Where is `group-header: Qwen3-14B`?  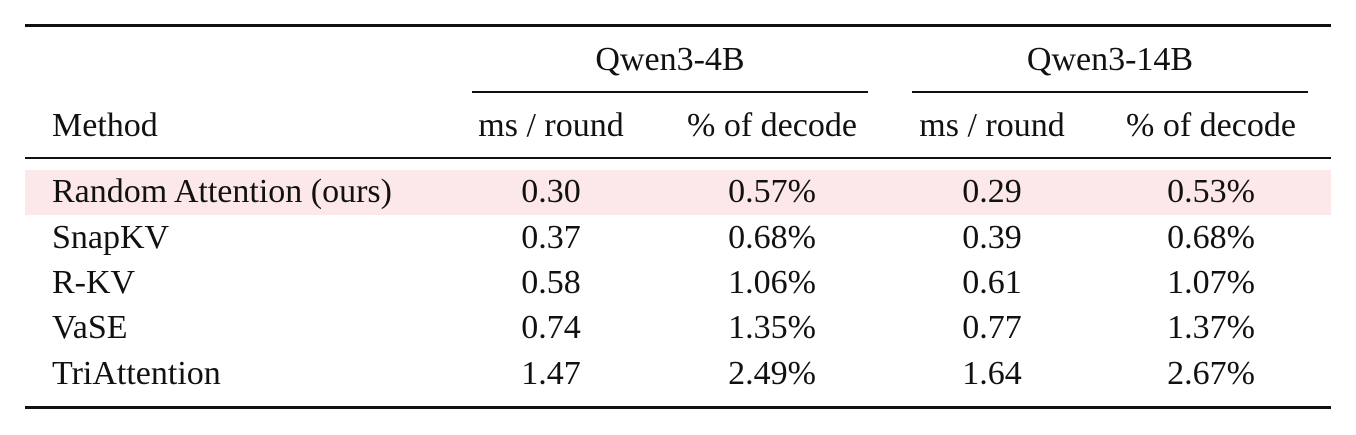 group-header: Qwen3-14B is located at coordinates (1110, 59).